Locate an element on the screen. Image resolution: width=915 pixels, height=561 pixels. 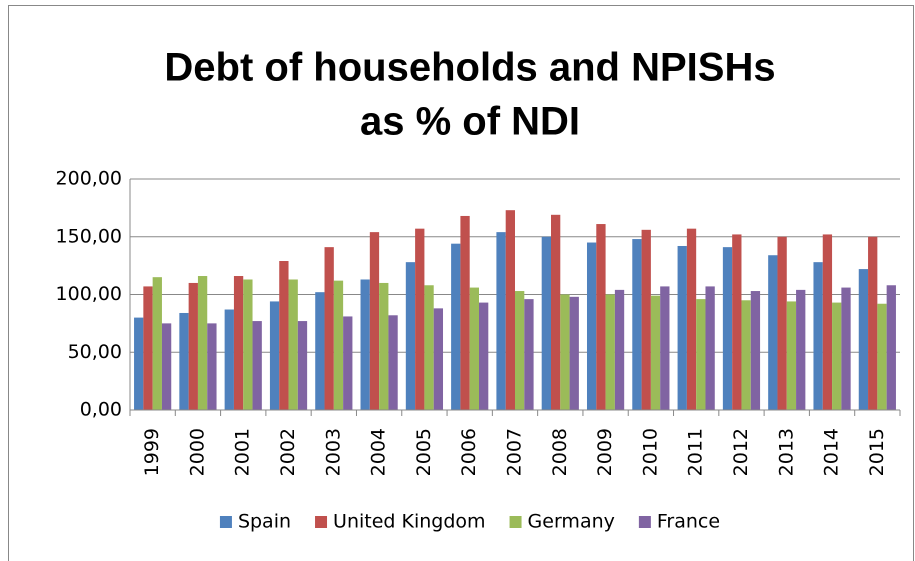
y-tick-label: 50,00 is located at coordinates (95, 352).